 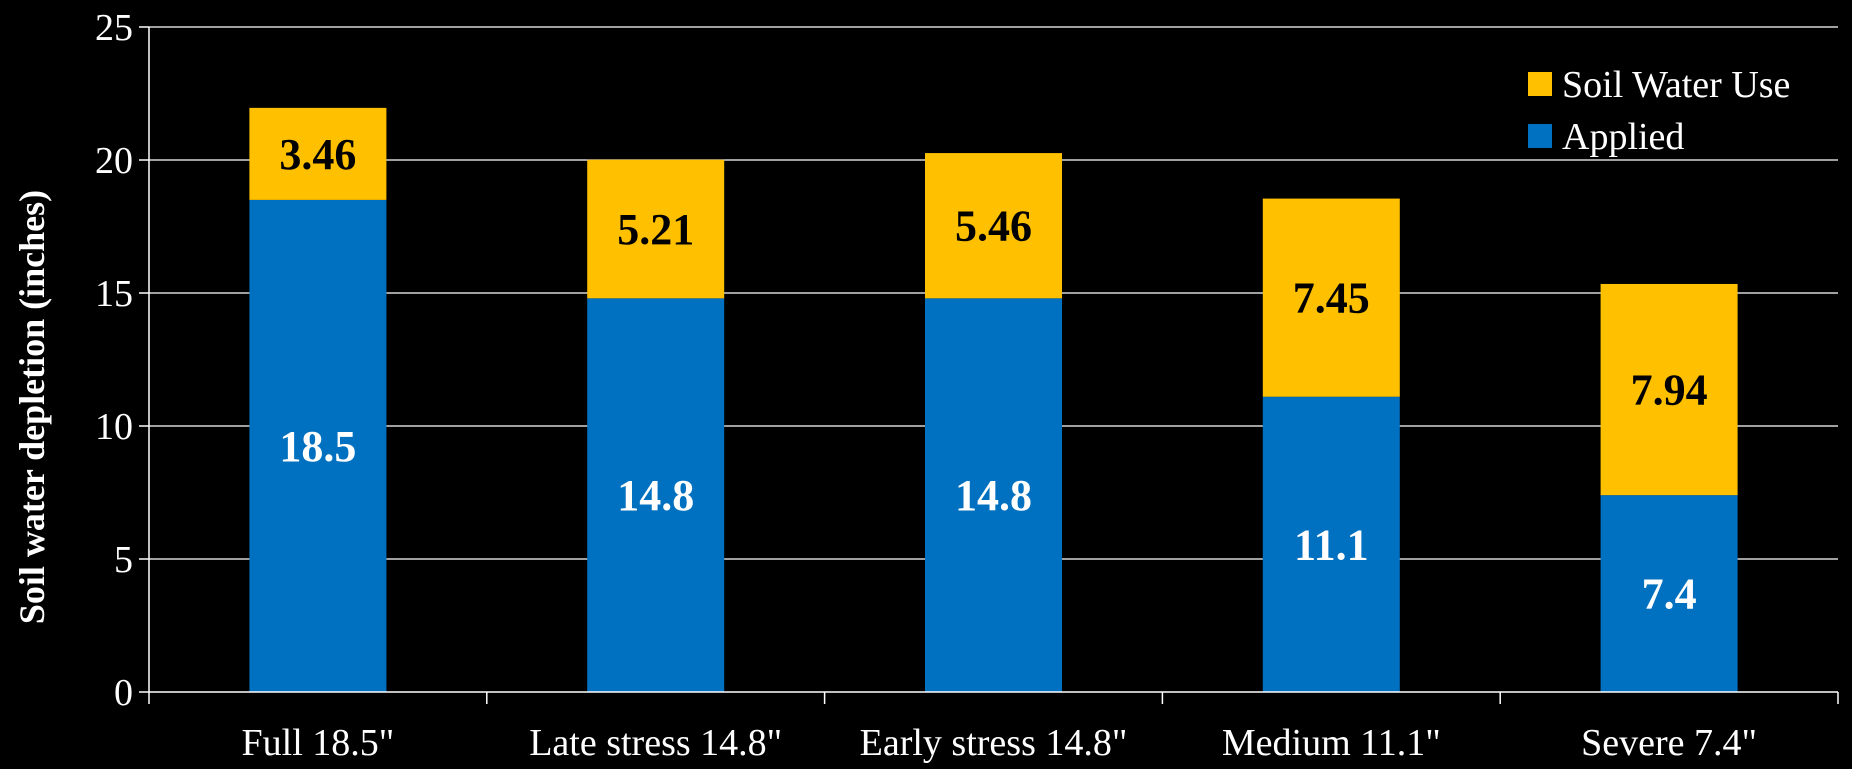 I want to click on x-tick-label: Early stress 14.8", so click(x=994, y=743).